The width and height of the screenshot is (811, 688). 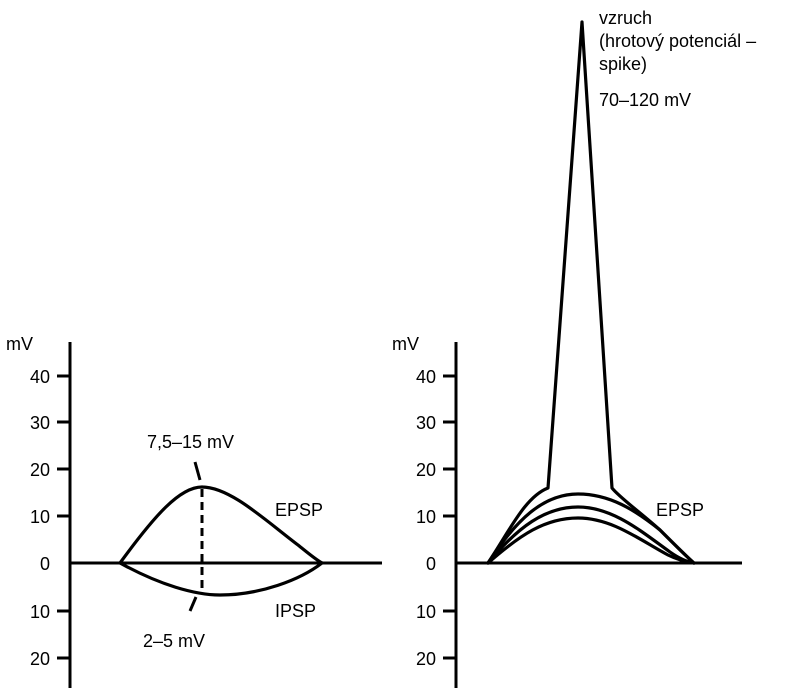 I want to click on left-tick-label: 30, so click(x=40, y=423).